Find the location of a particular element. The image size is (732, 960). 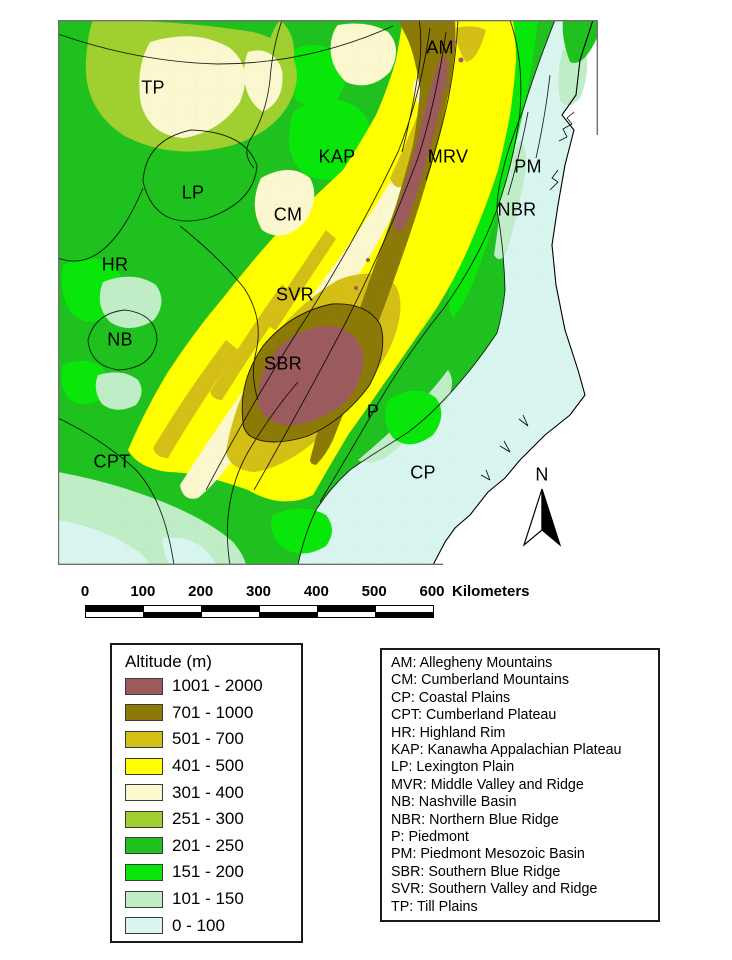

abbr-item: KAP: Kanawha Appalachian Plateau is located at coordinates (506, 750).